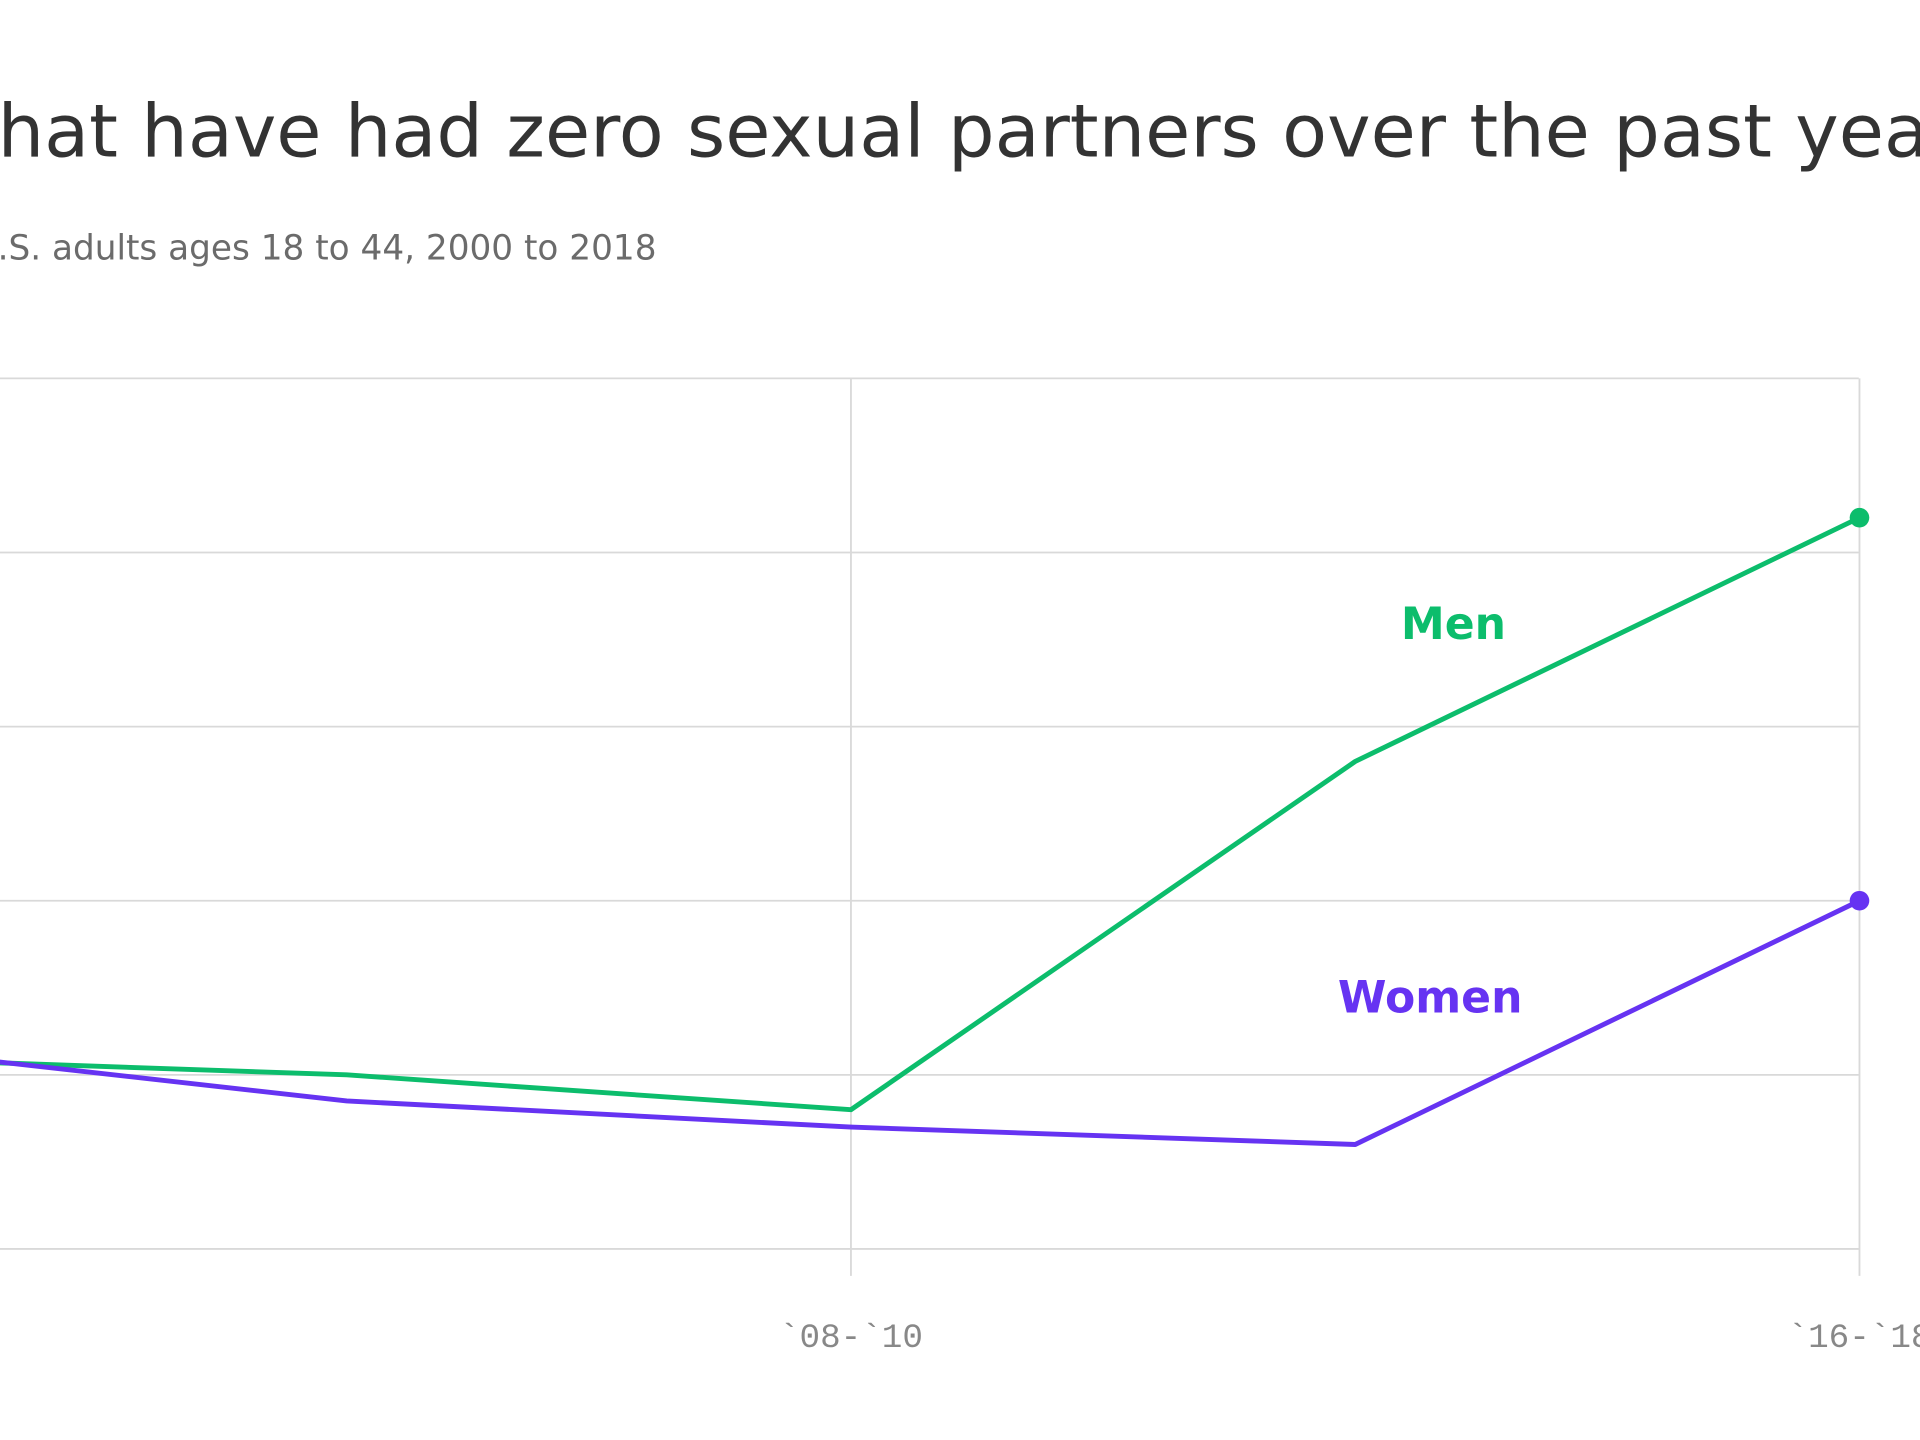 Image resolution: width=1920 pixels, height=1440 pixels. I want to click on series-label: Women, so click(1430, 998).